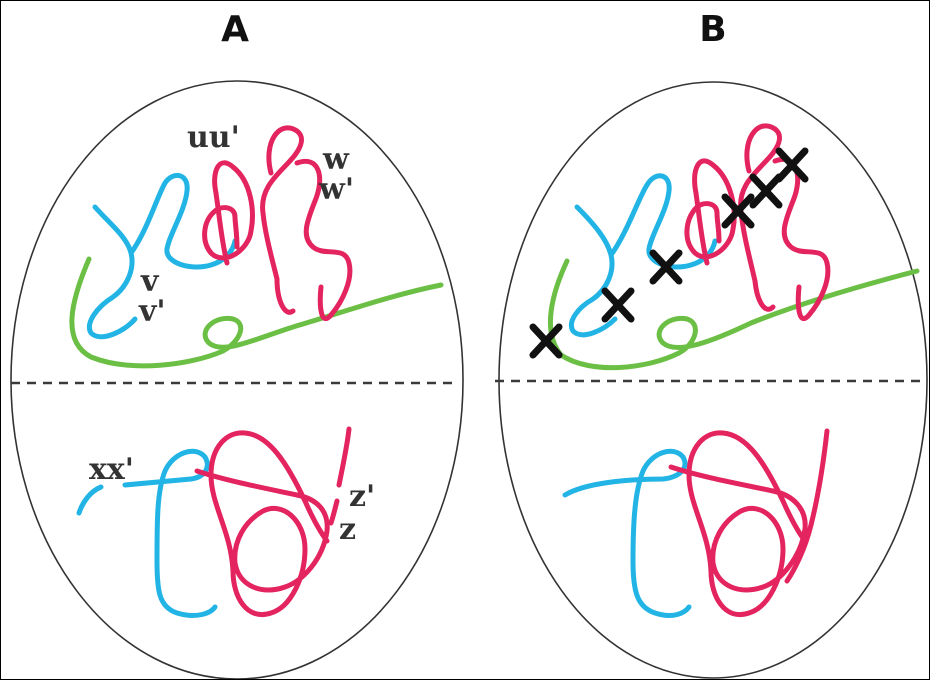 The image size is (930, 680). What do you see at coordinates (152, 311) in the screenshot?
I see `label-v-prime: v'` at bounding box center [152, 311].